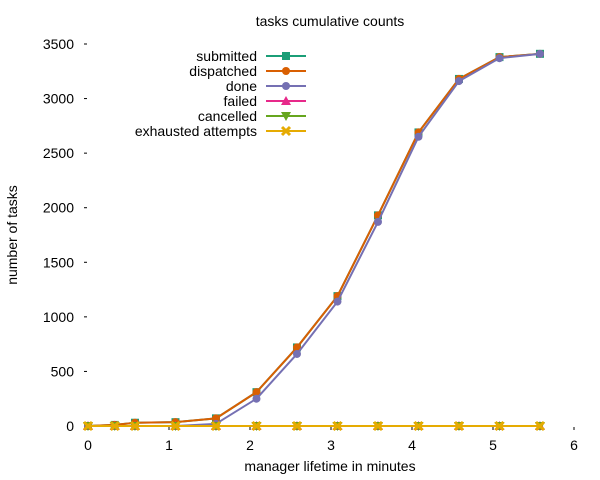  I want to click on x-tick-label: 5, so click(493, 445).